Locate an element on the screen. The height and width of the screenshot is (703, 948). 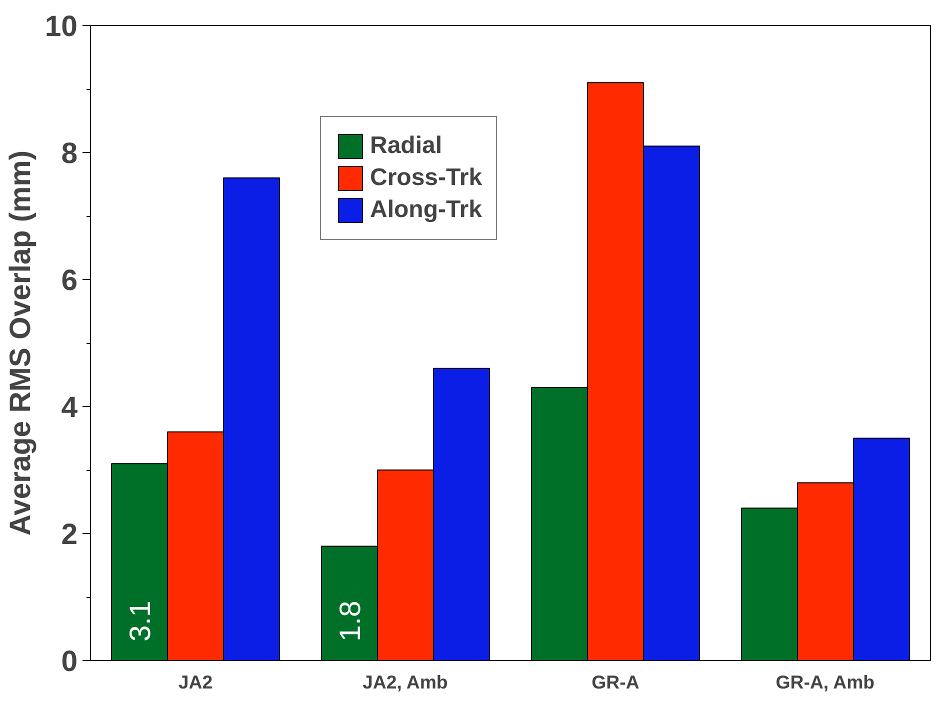
legend-label: Radial is located at coordinates (406, 146).